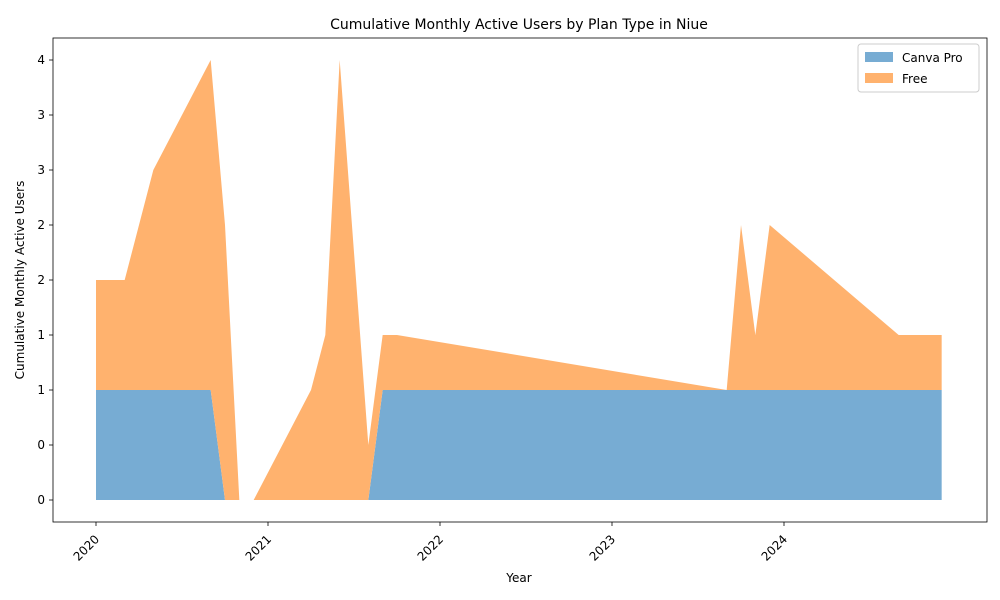 The width and height of the screenshot is (1000, 600). I want to click on x-axis: 2020 2021 2022 2023 2024, so click(430, 543).